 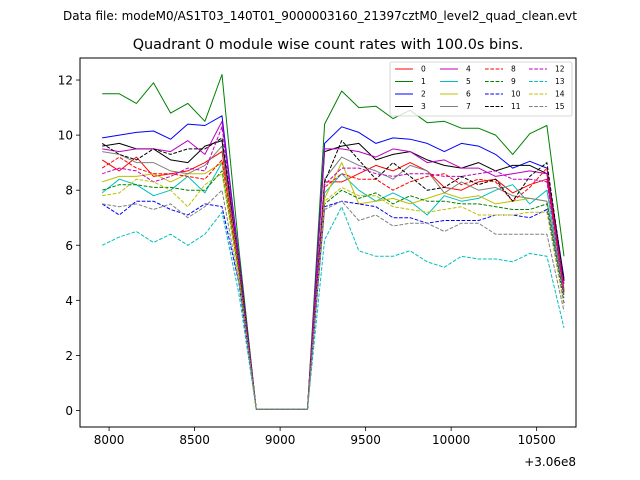 What do you see at coordinates (69, 356) in the screenshot?
I see `y-tick-label: 2` at bounding box center [69, 356].